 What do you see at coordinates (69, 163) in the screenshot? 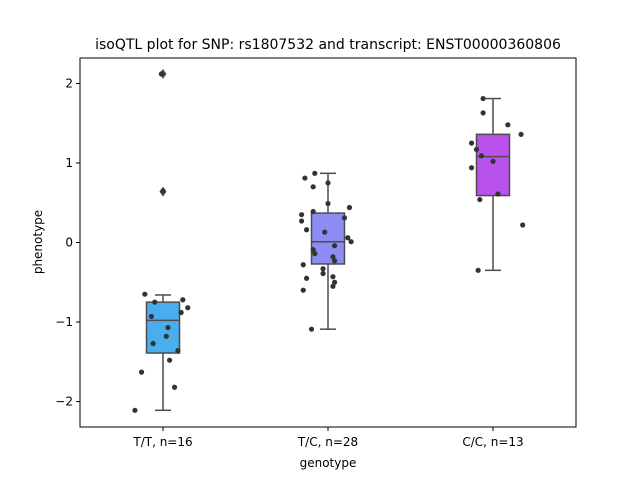
I see `y-tick-label: 1` at bounding box center [69, 163].